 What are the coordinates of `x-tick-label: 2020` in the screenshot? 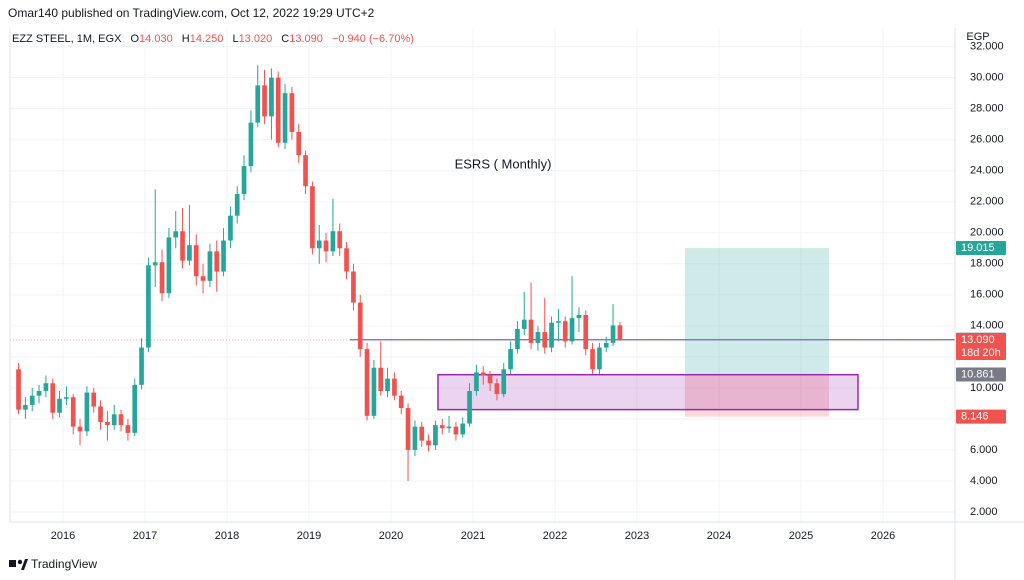 It's located at (391, 536).